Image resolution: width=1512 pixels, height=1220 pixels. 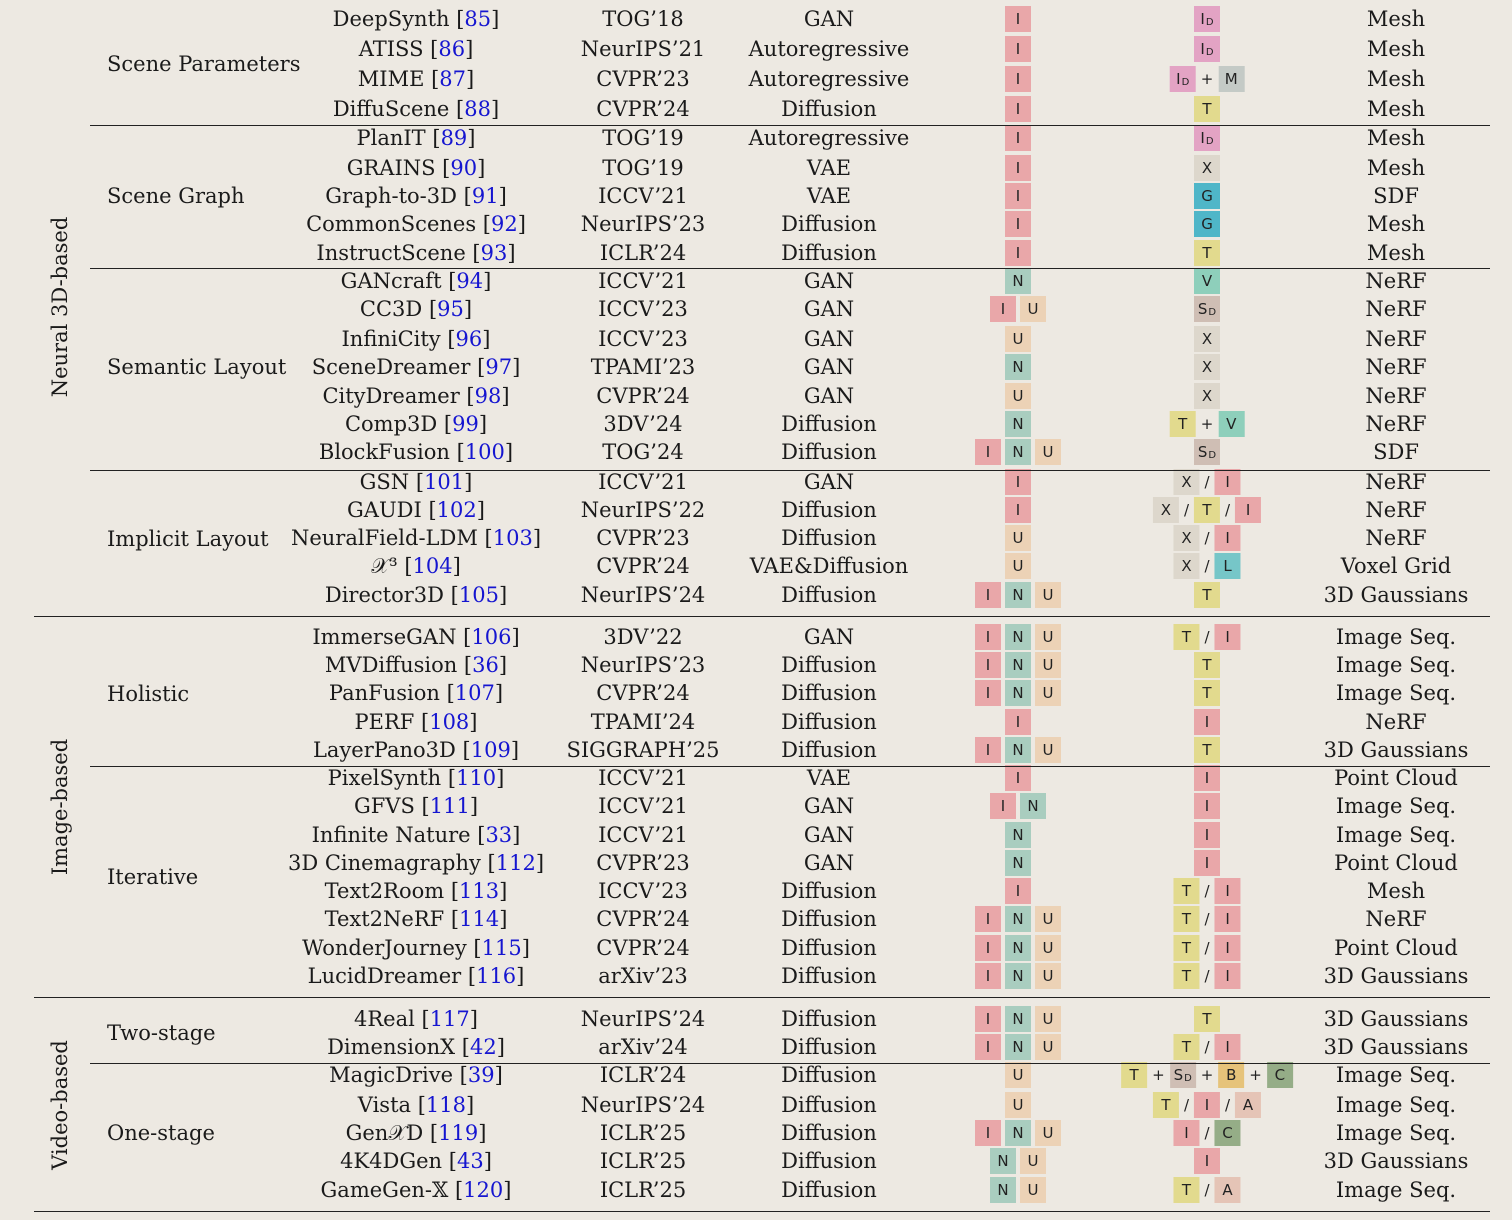 What do you see at coordinates (456, 510) in the screenshot?
I see `citation-link: 102` at bounding box center [456, 510].